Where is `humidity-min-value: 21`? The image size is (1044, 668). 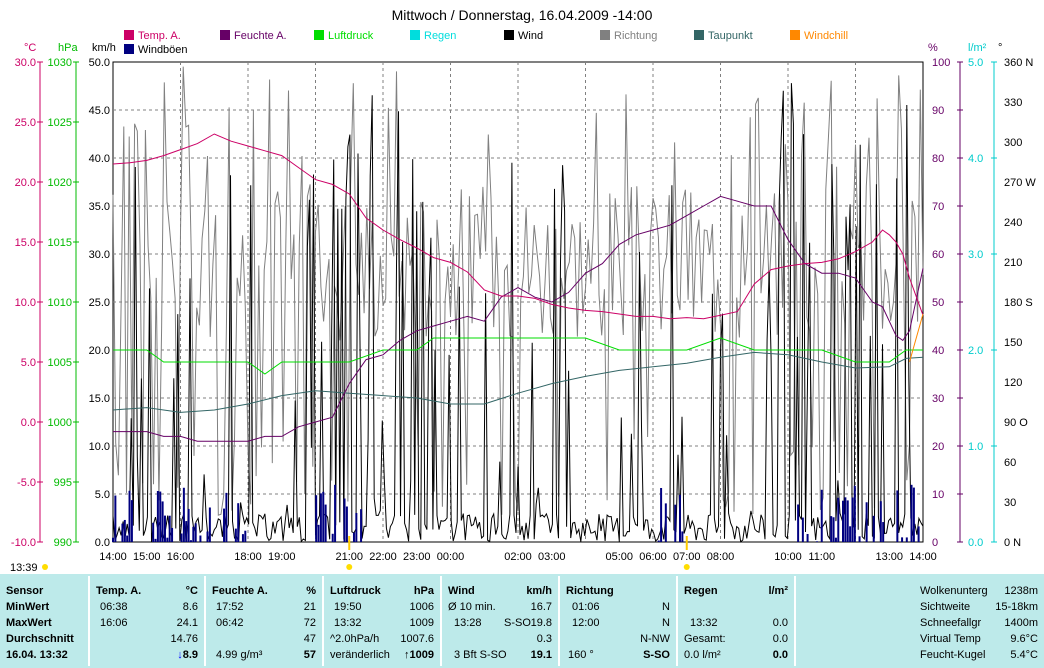
humidity-min-value: 21 is located at coordinates (309, 607).